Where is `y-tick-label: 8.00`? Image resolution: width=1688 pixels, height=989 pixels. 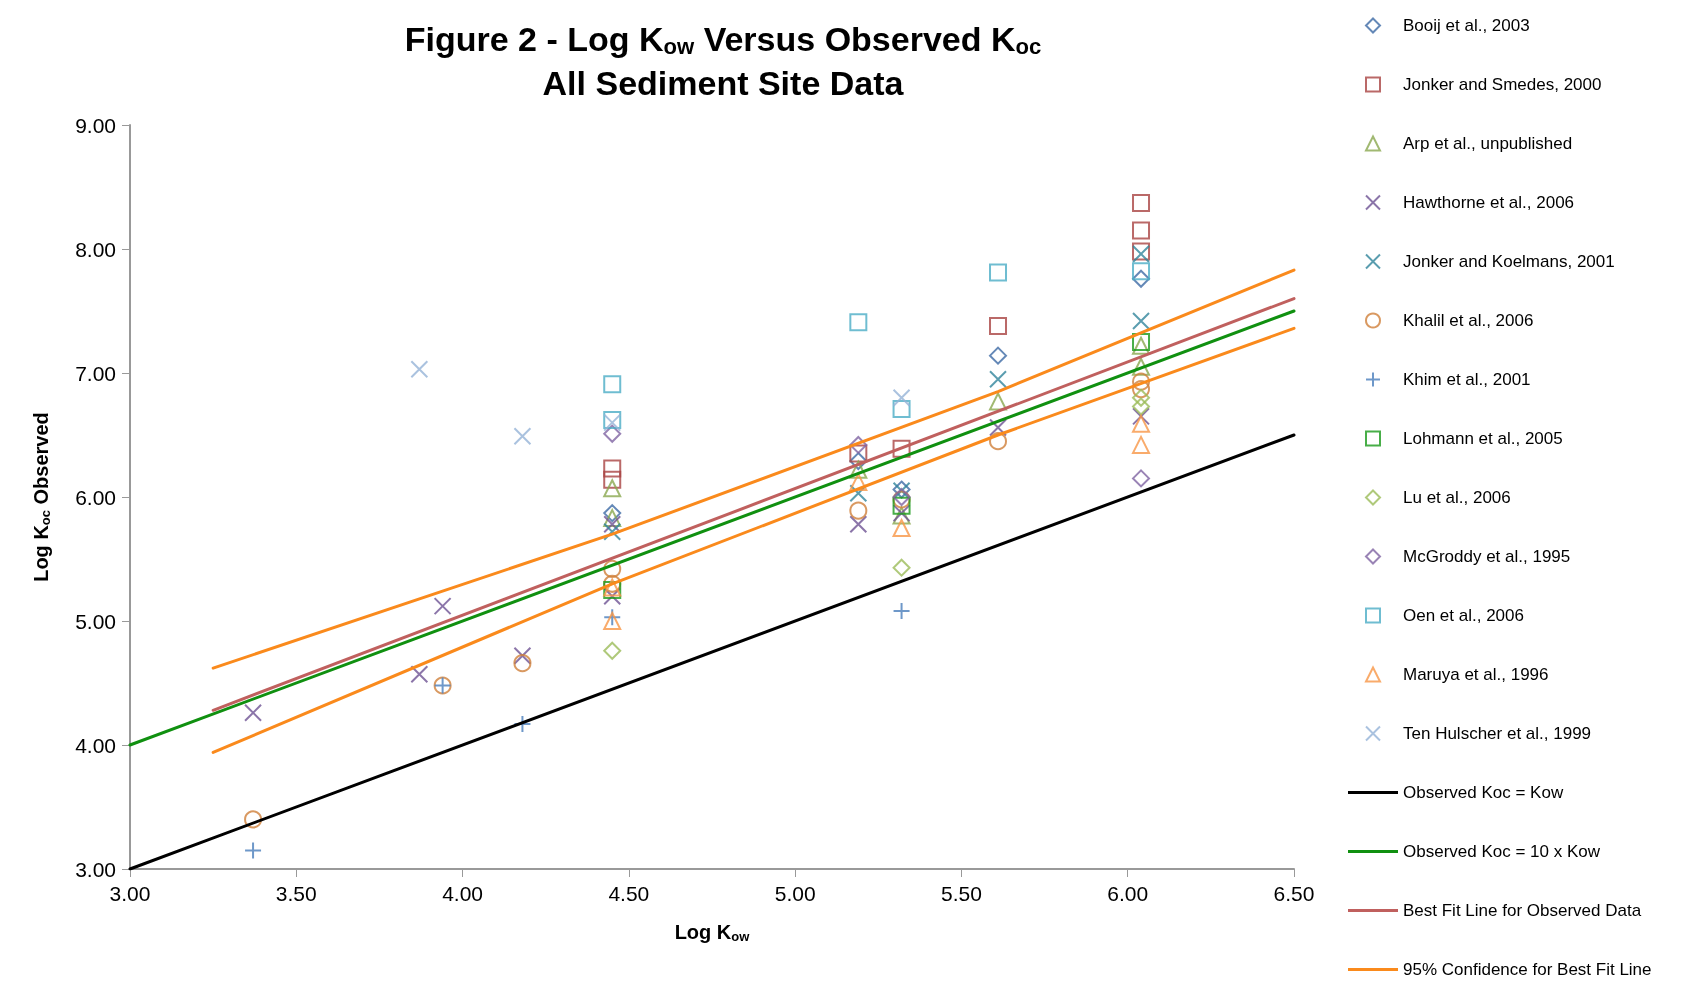 y-tick-label: 8.00 is located at coordinates (95, 249).